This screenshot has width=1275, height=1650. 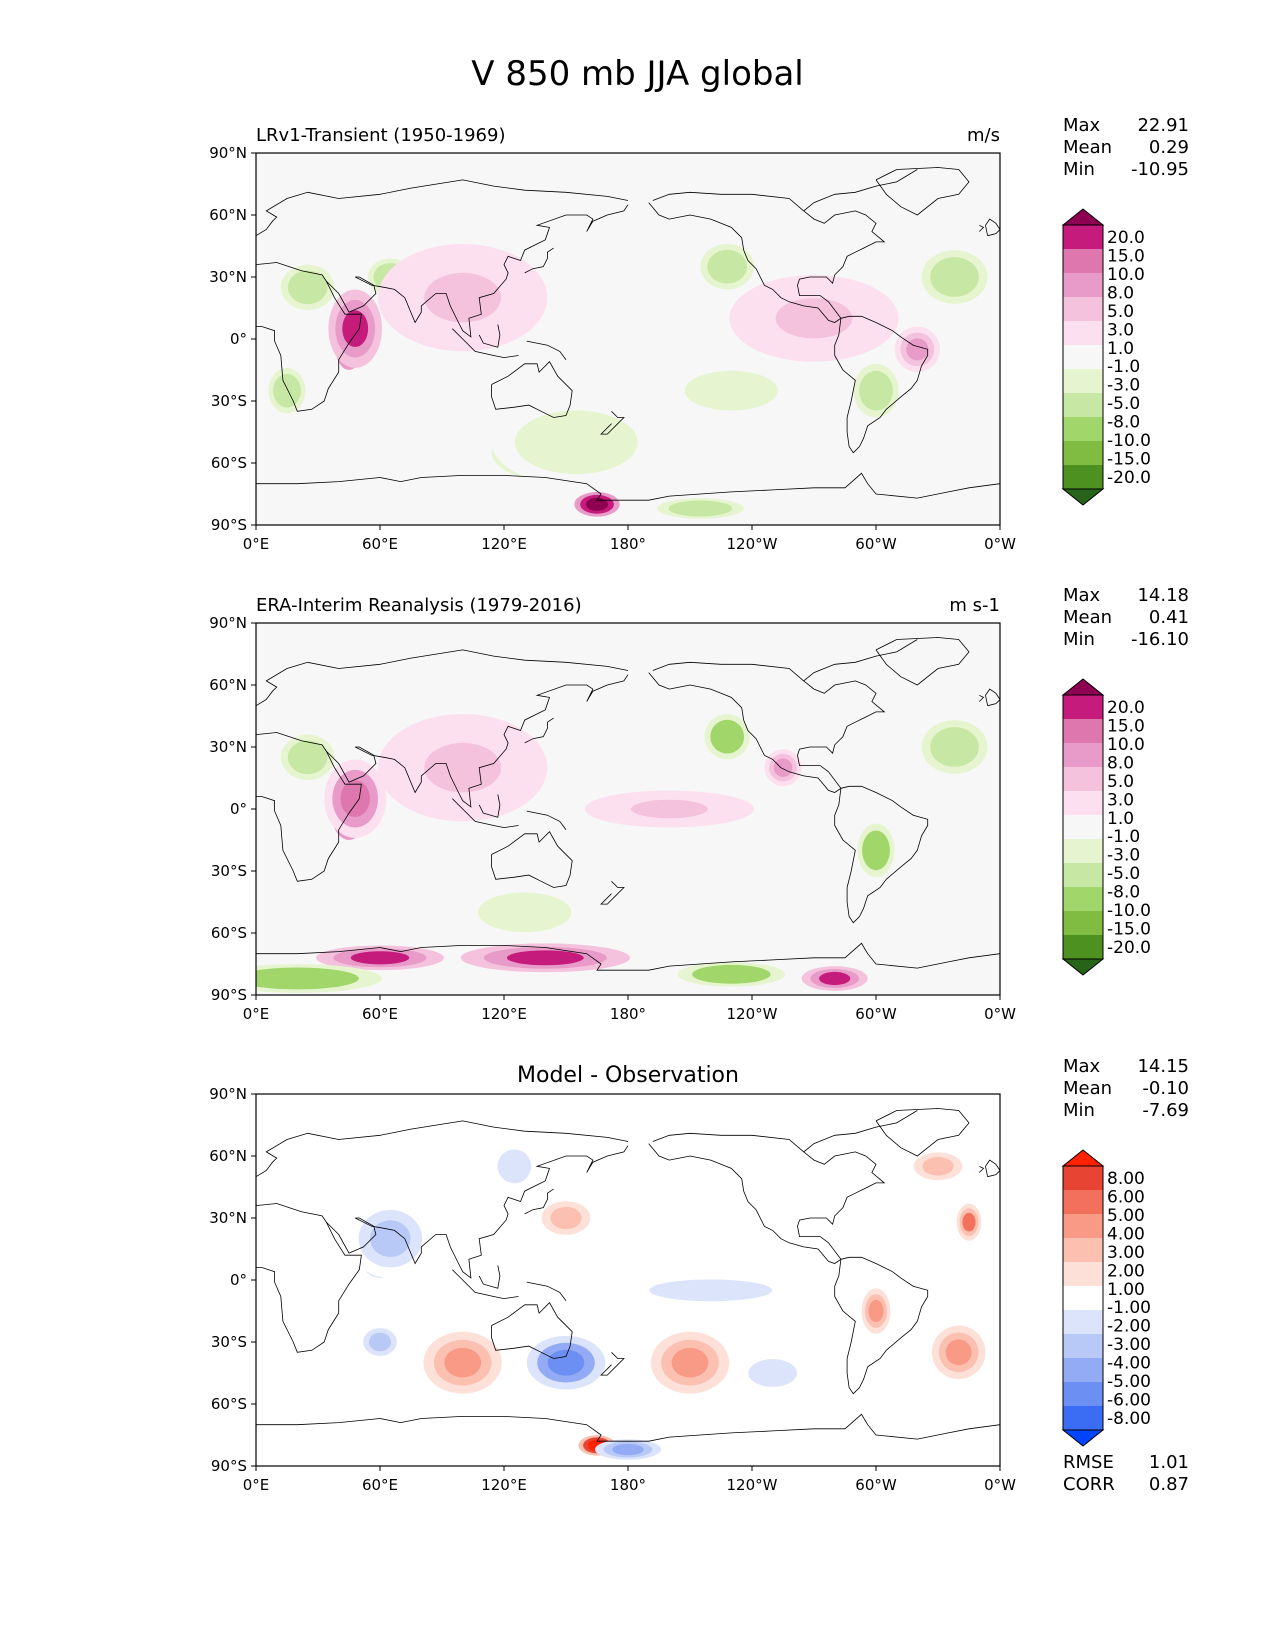 I want to click on x-tick-label: 60°E, so click(x=380, y=544).